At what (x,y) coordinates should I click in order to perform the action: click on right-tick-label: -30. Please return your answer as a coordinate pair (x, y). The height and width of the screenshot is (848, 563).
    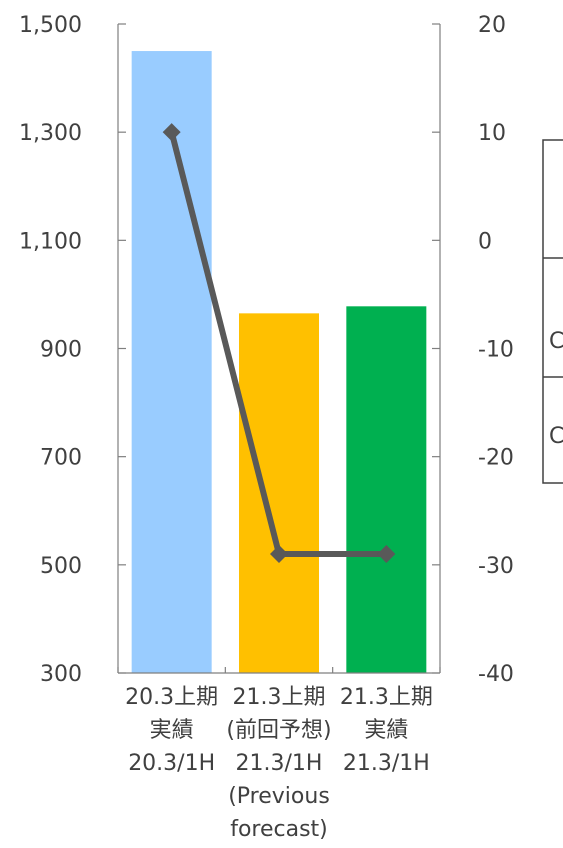
    Looking at the image, I should click on (496, 566).